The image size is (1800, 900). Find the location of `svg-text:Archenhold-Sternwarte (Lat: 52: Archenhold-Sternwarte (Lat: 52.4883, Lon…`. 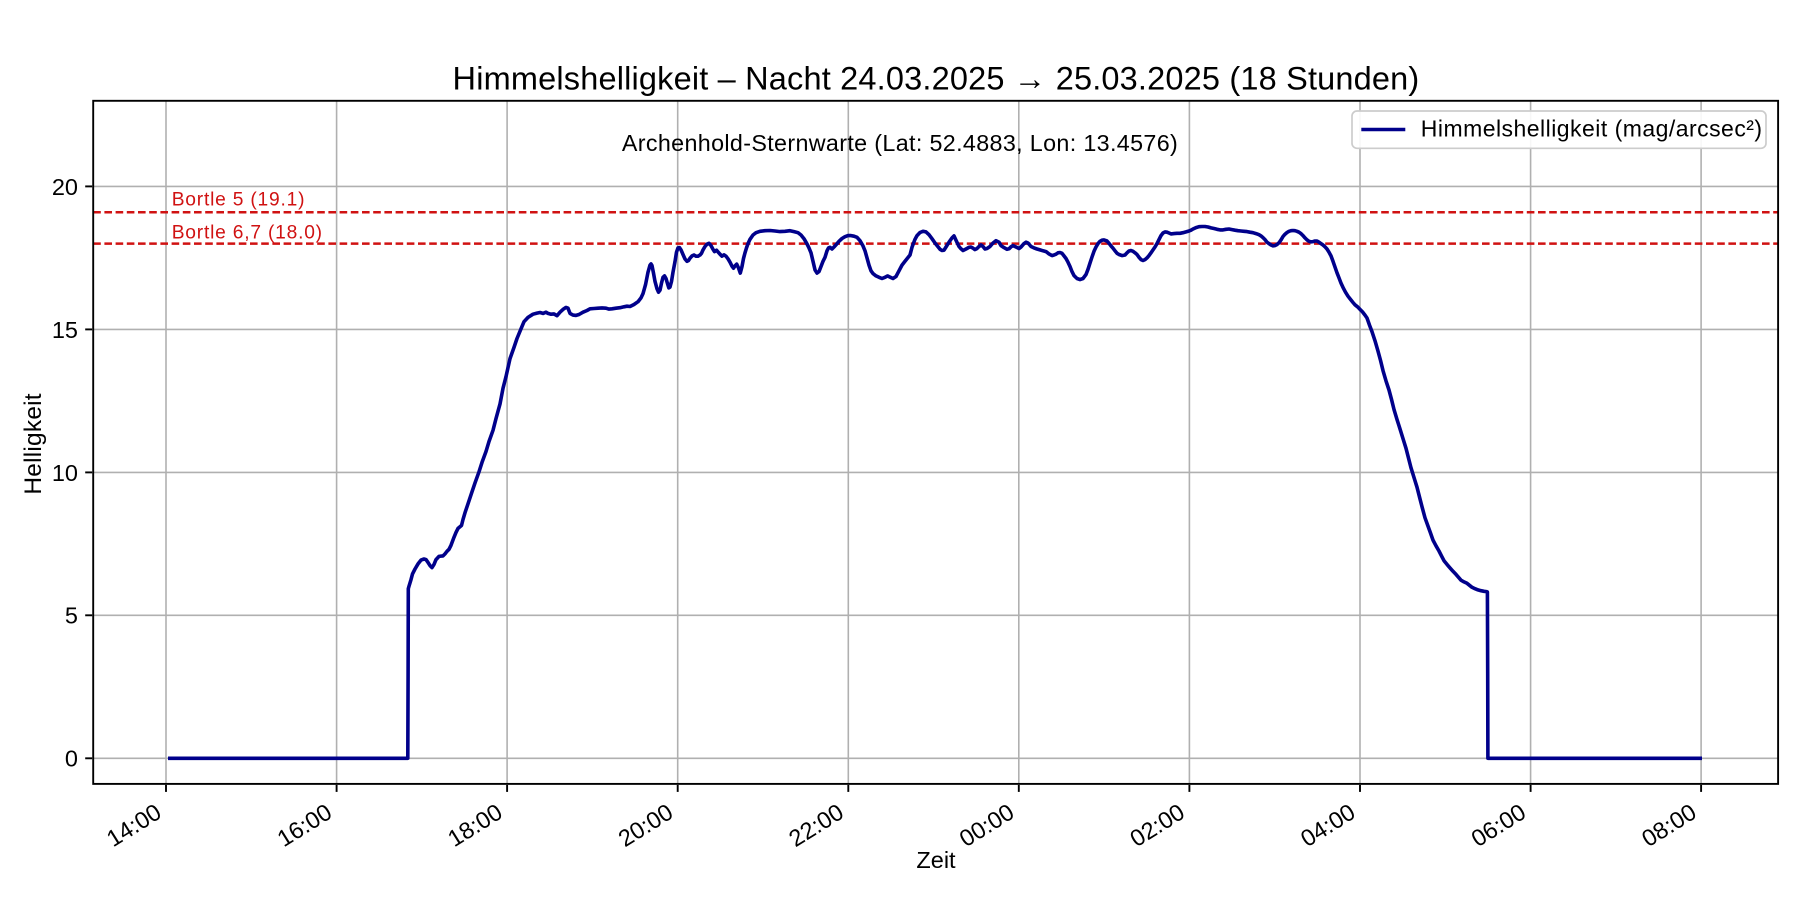

svg-text:Archenhold-Sternwarte (Lat: 52: Archenhold-Sternwarte (Lat: 52.4883, Lon… is located at coordinates (900, 143).